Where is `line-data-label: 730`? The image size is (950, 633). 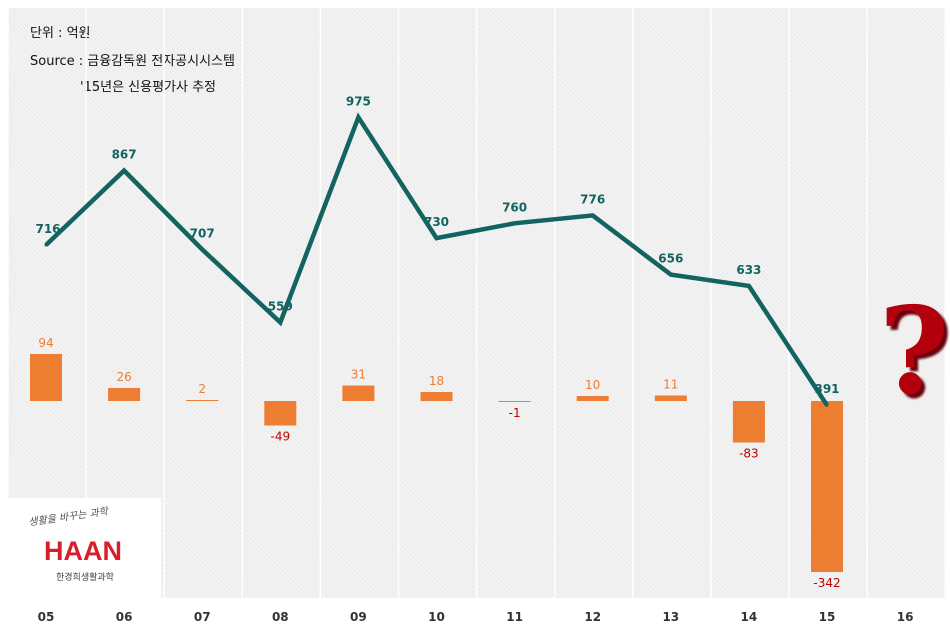
line-data-label: 730 is located at coordinates (436, 222).